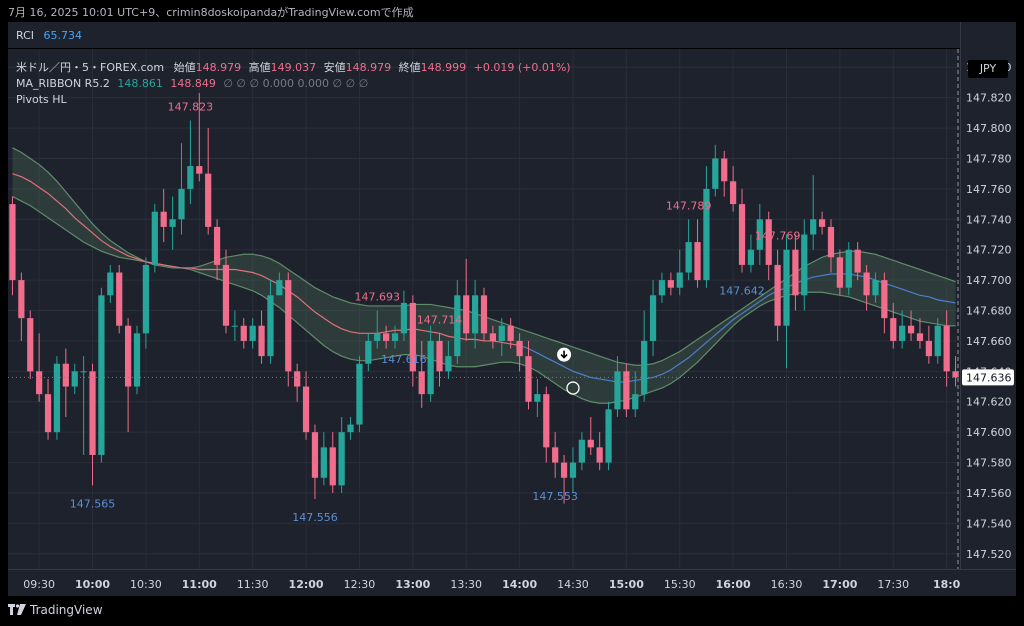  I want to click on tradingview-brand: TradingView, so click(55, 610).